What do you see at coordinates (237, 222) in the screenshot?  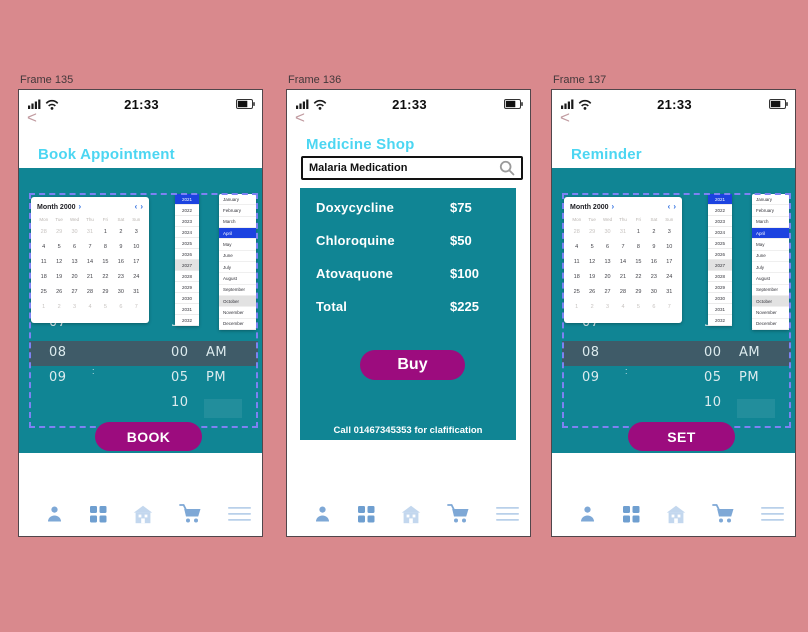 I see `month-option: March` at bounding box center [237, 222].